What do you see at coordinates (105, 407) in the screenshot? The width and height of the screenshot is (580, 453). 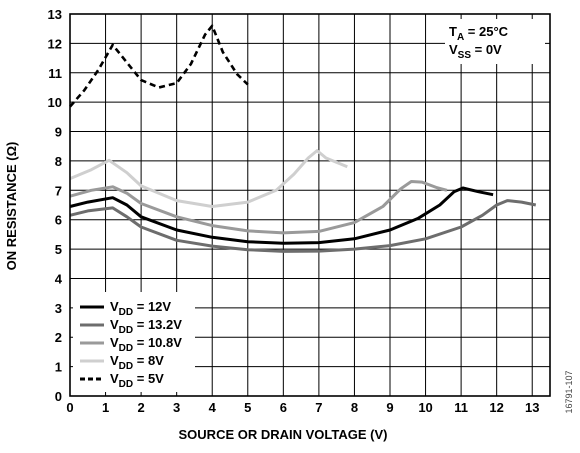 I see `x-tick-label: 1` at bounding box center [105, 407].